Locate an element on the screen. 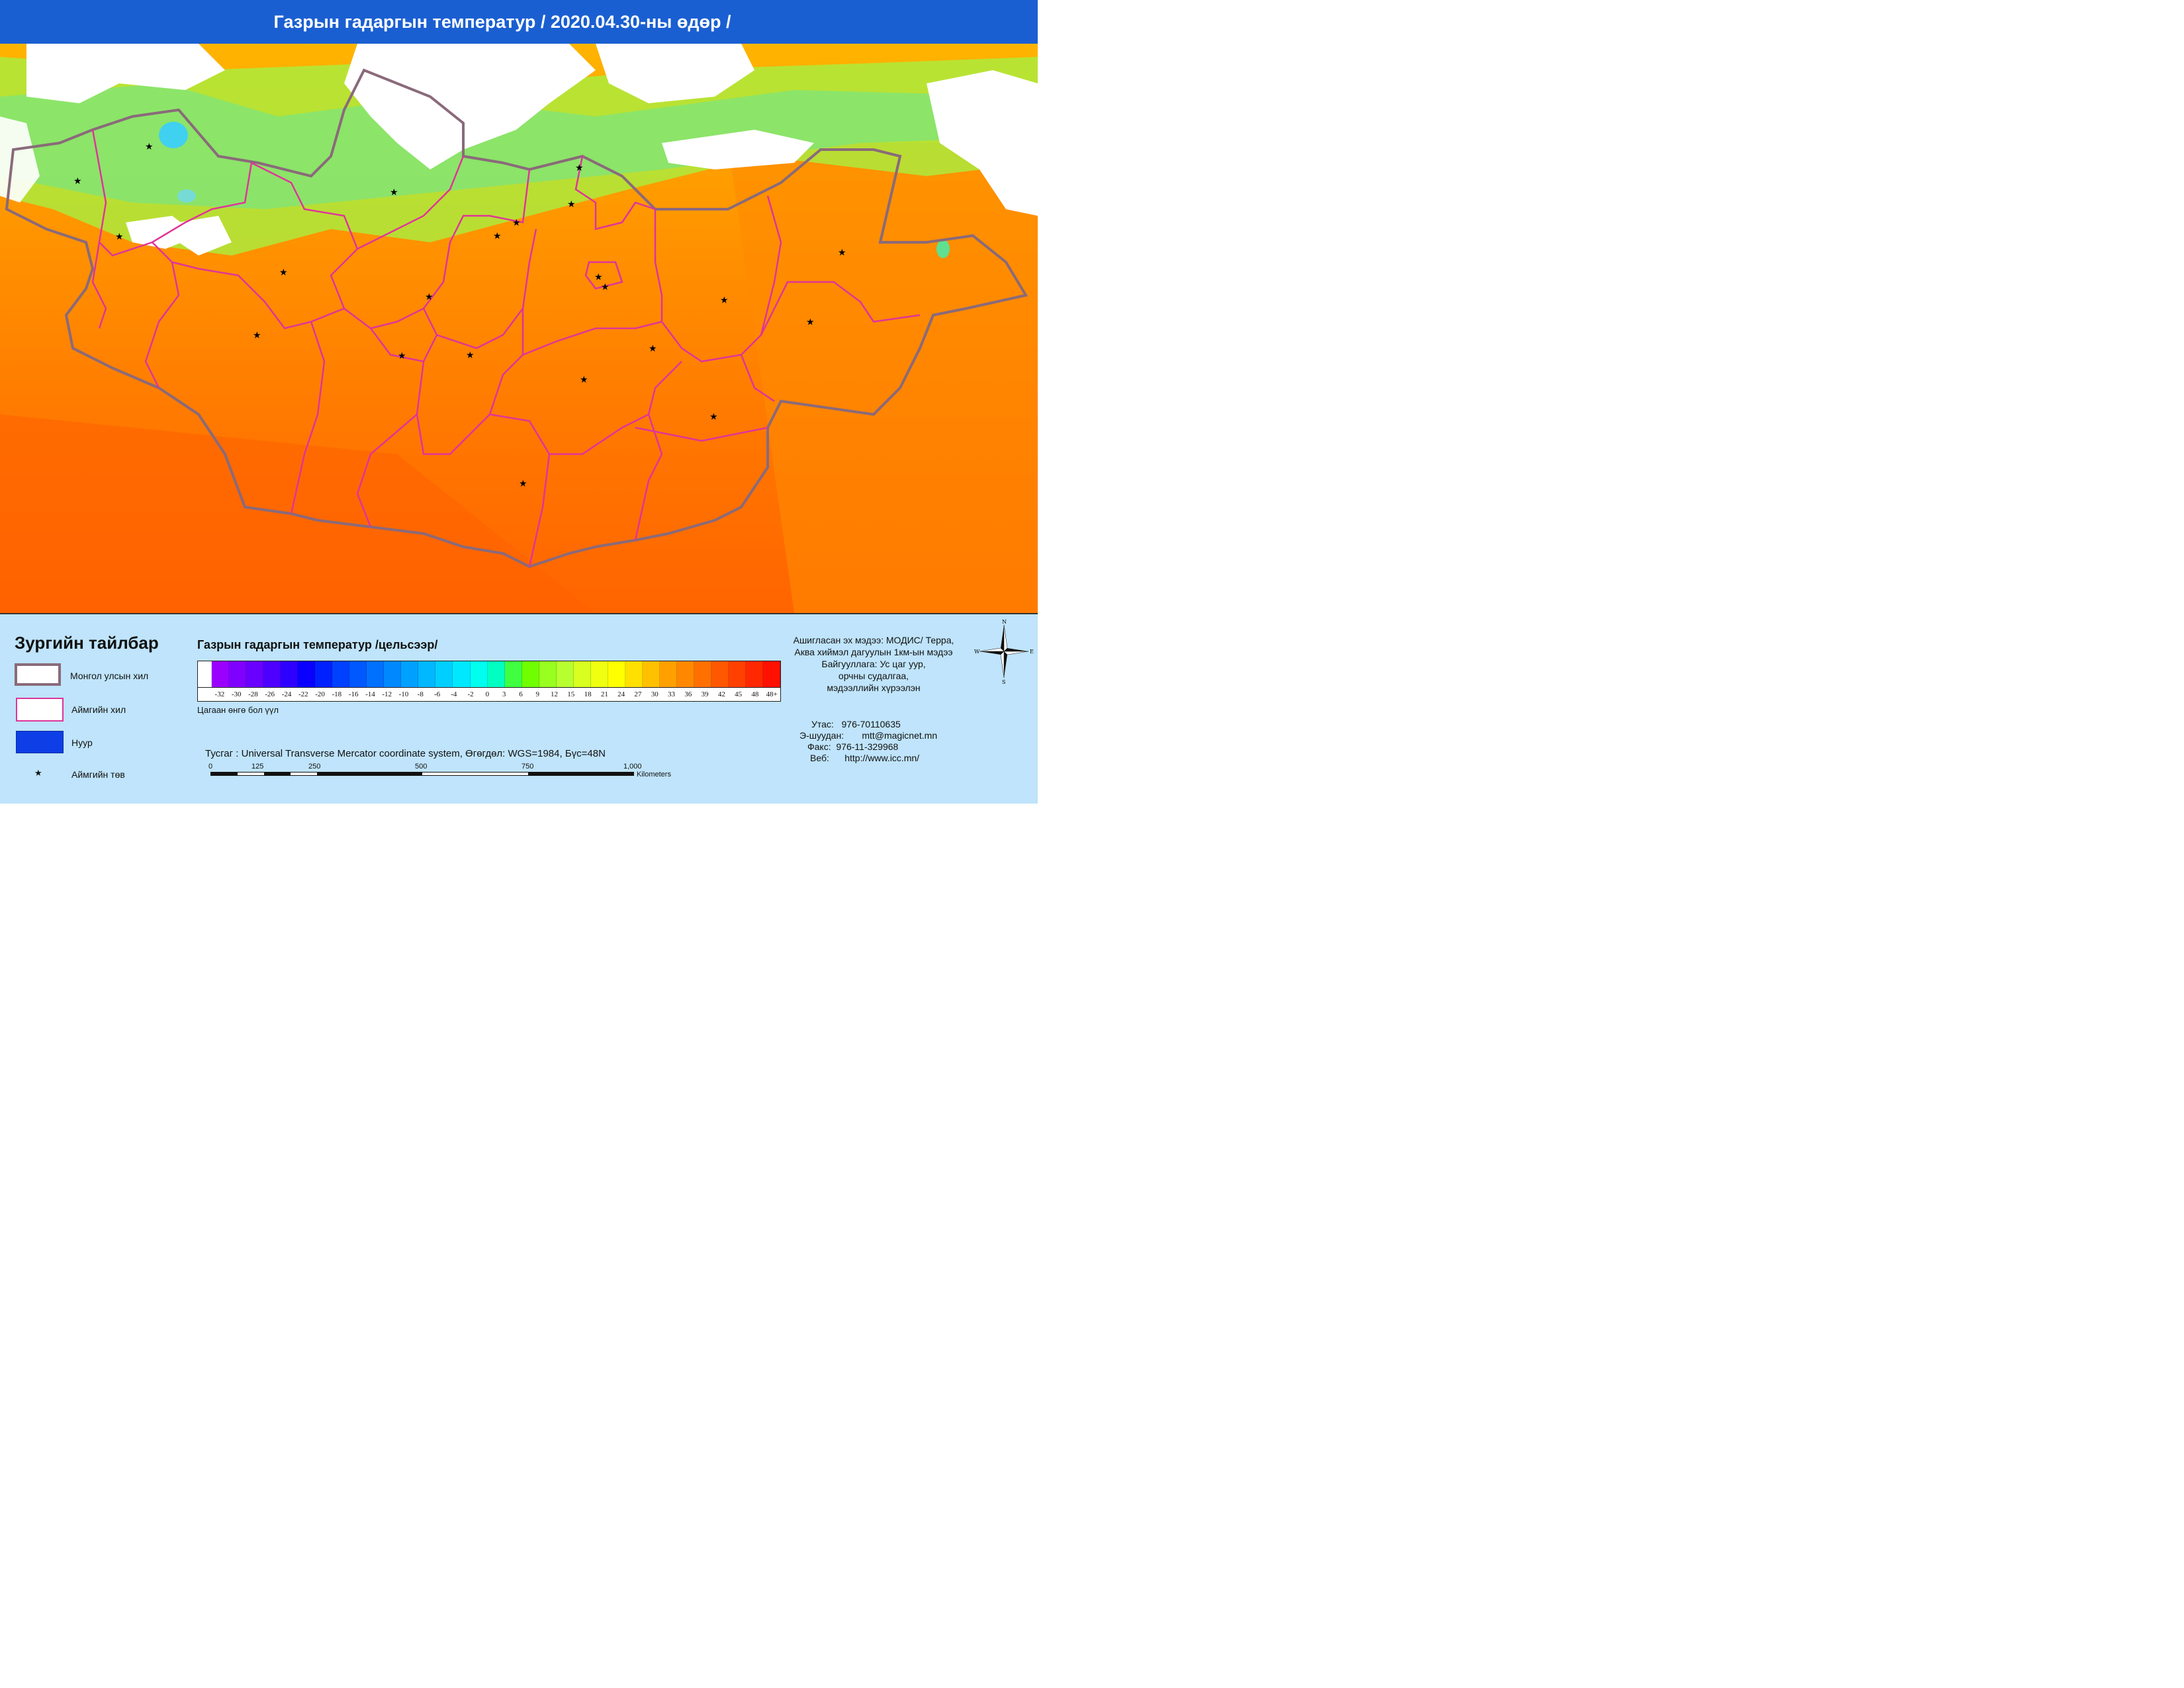 This screenshot has width=2184, height=1688. scale-label: 250 is located at coordinates (314, 767).